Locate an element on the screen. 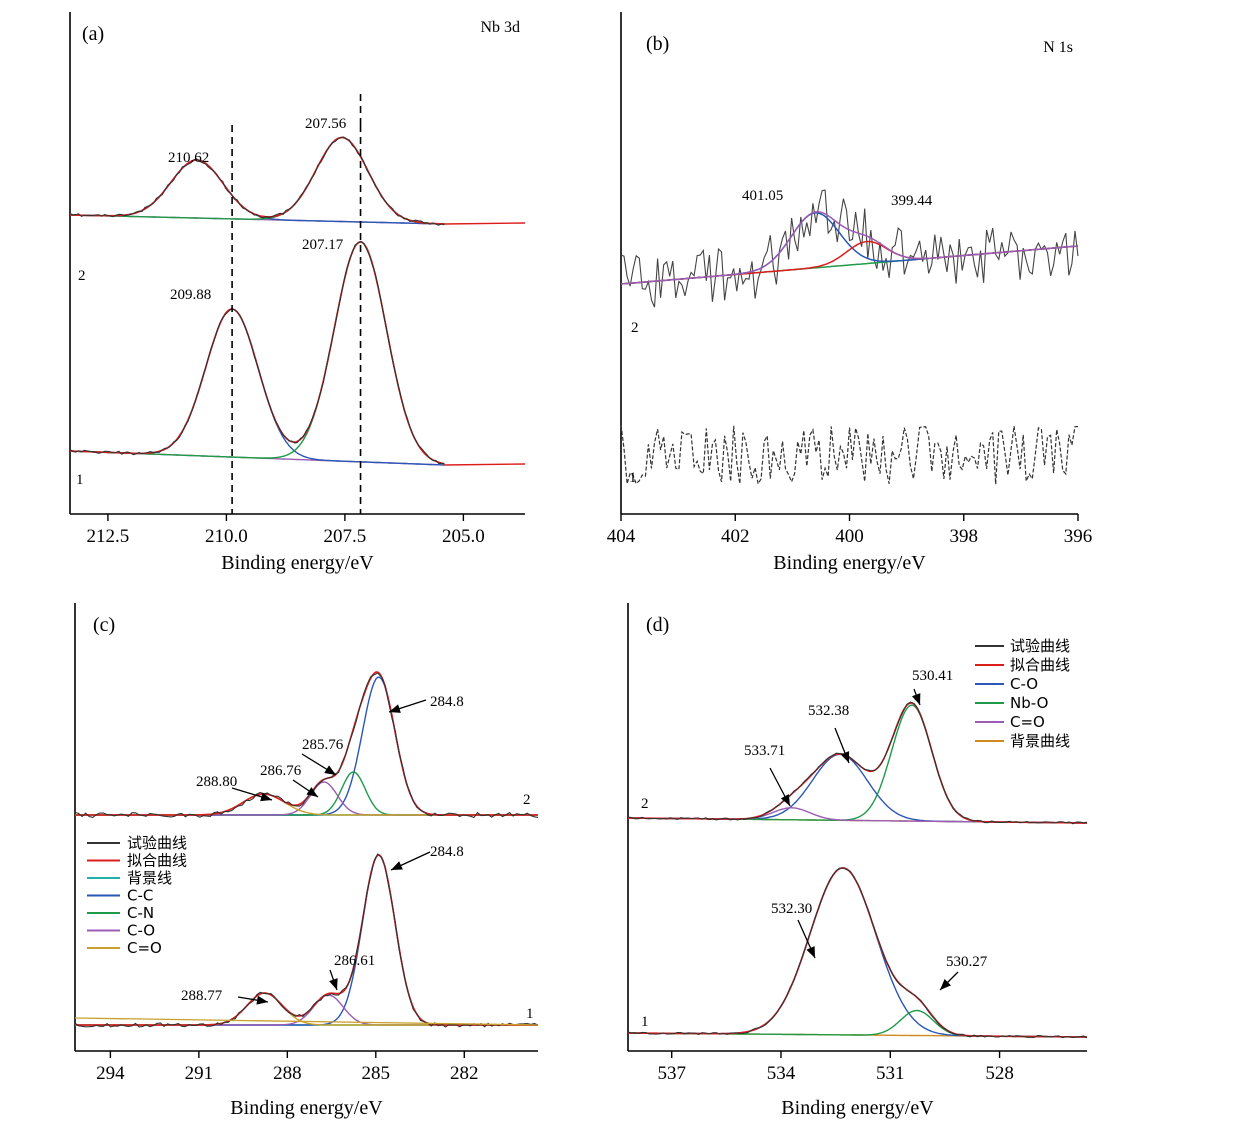 Image resolution: width=1242 pixels, height=1128 pixels. peak-label: 399.44 is located at coordinates (912, 201).